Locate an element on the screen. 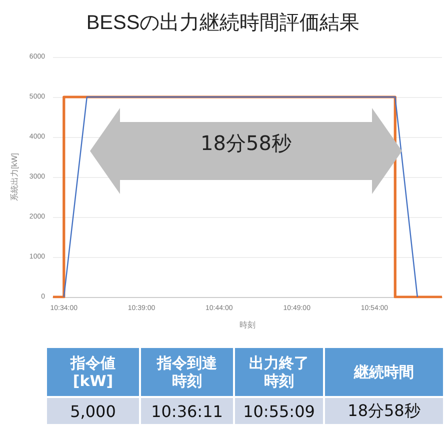  x-axis-title: 時刻 is located at coordinates (248, 325).